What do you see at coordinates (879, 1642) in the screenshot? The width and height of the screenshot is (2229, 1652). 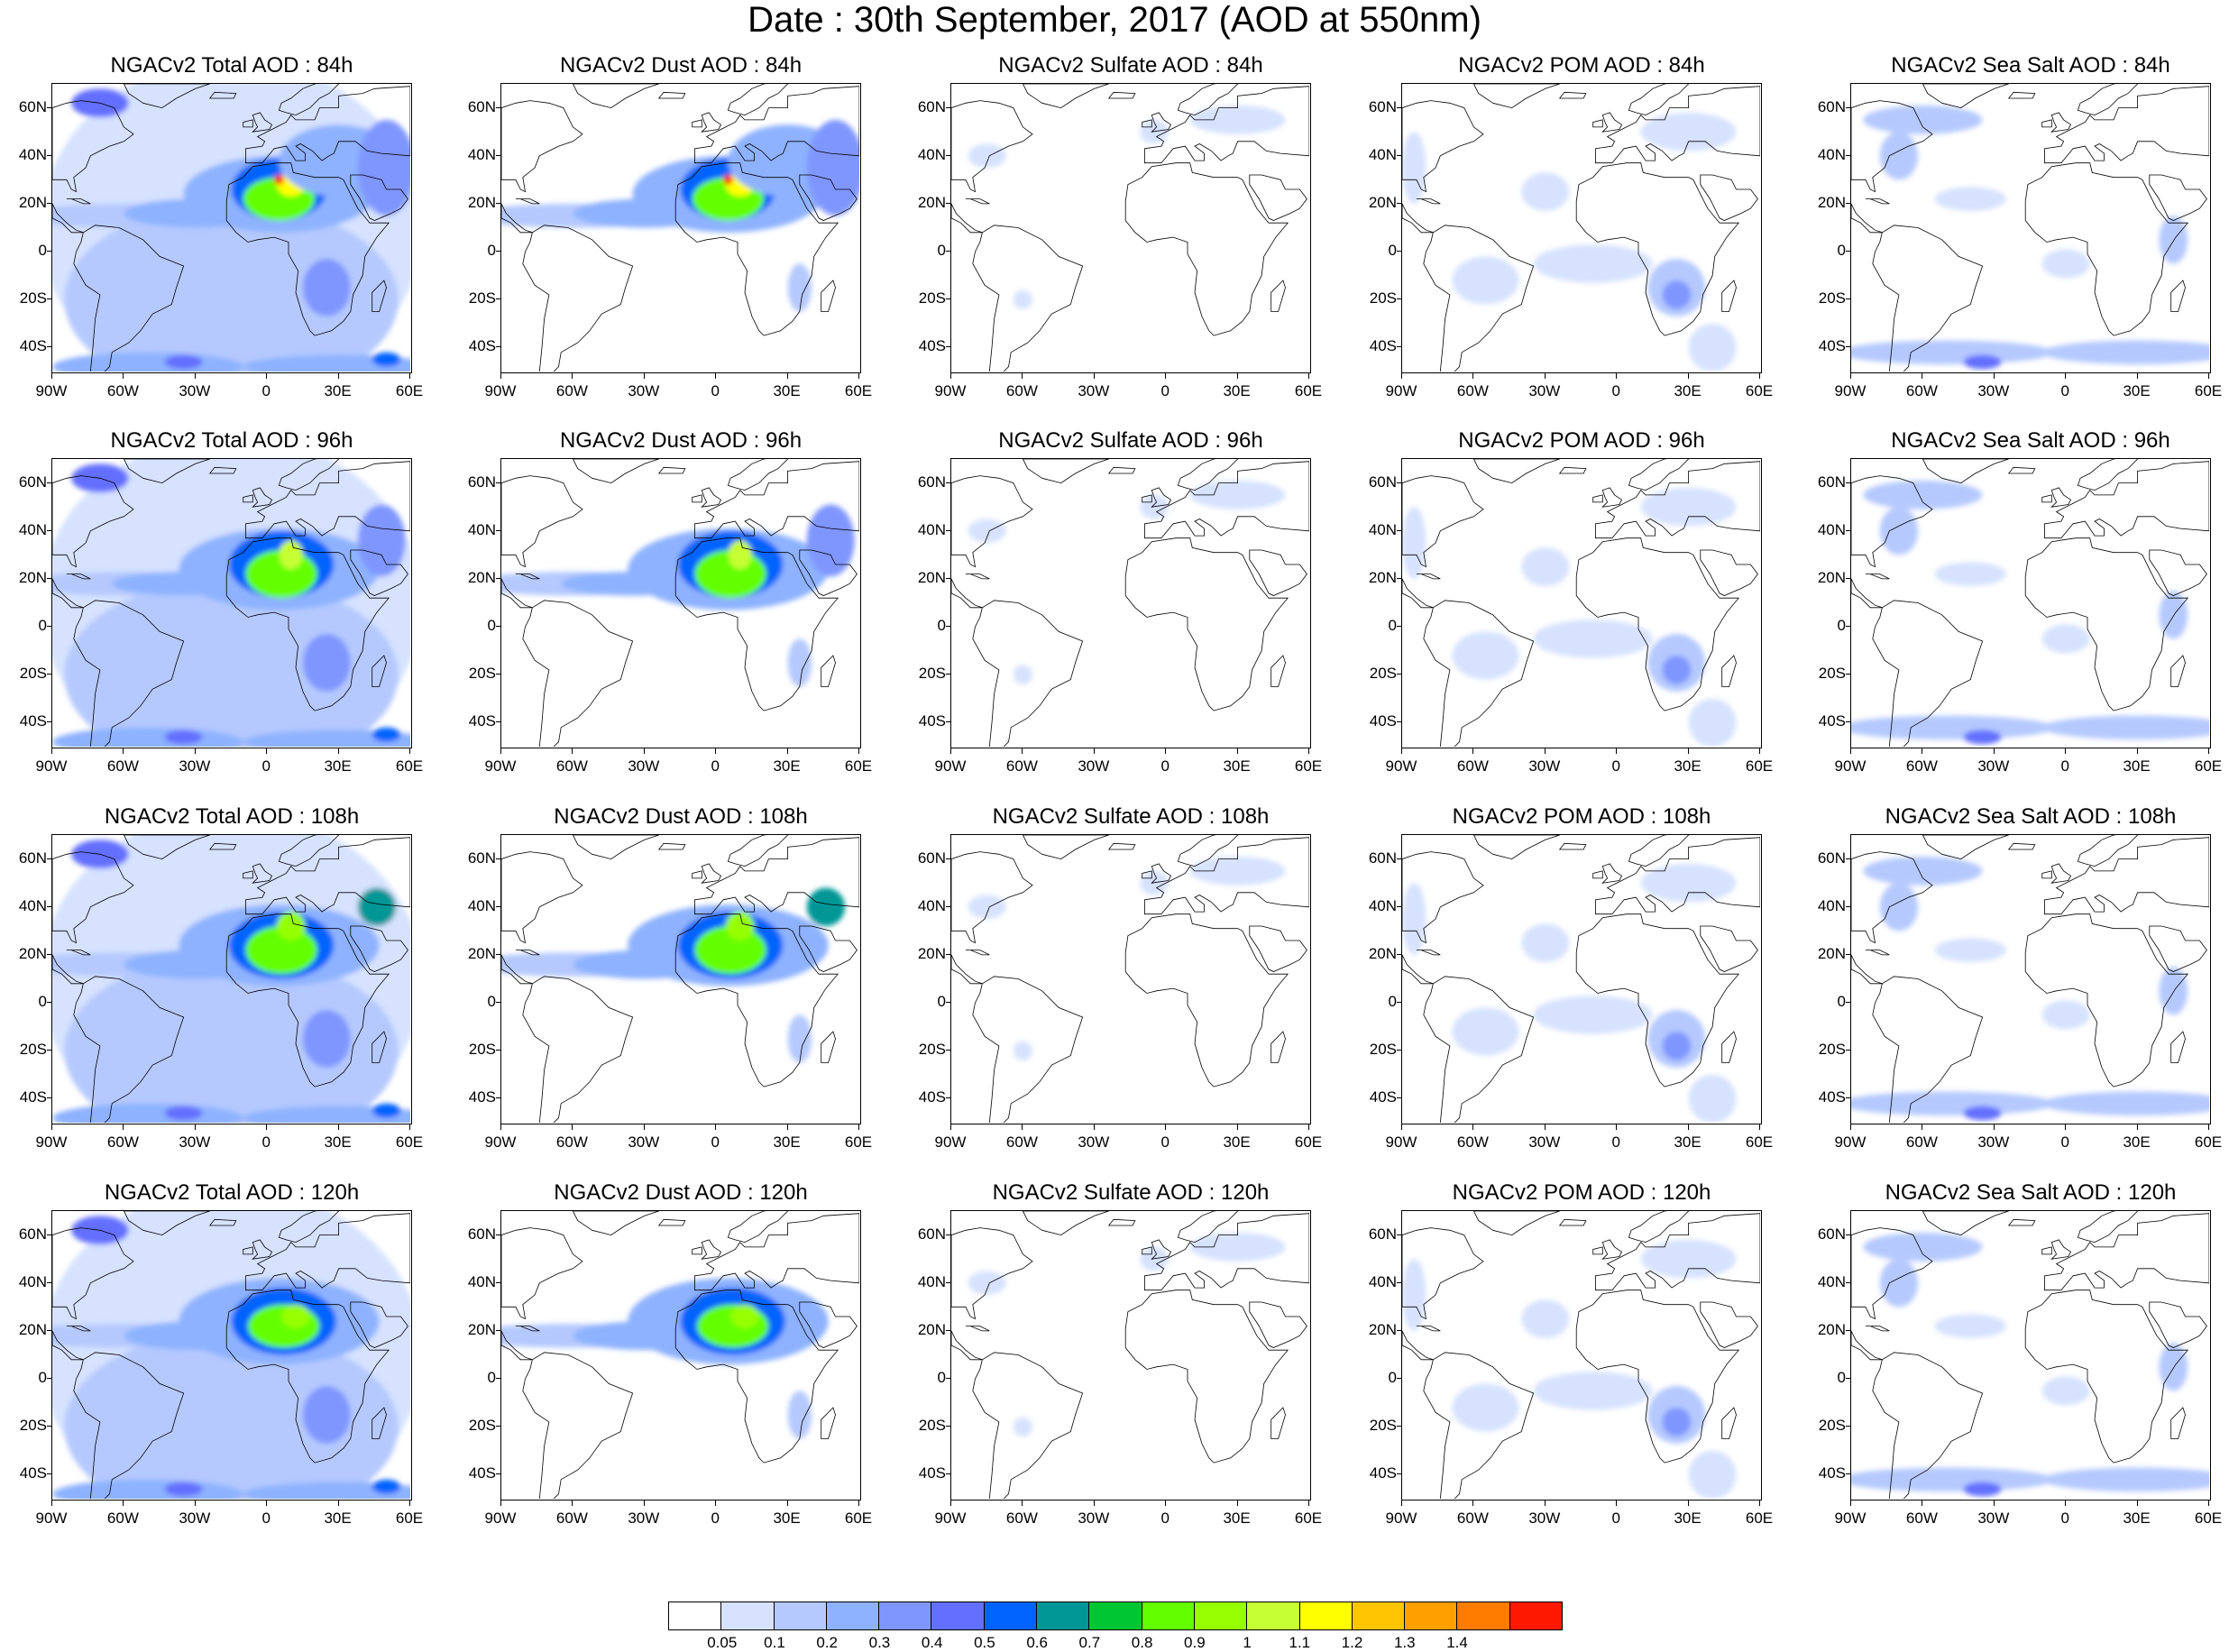 I see `colorbar-label: 0.3` at bounding box center [879, 1642].